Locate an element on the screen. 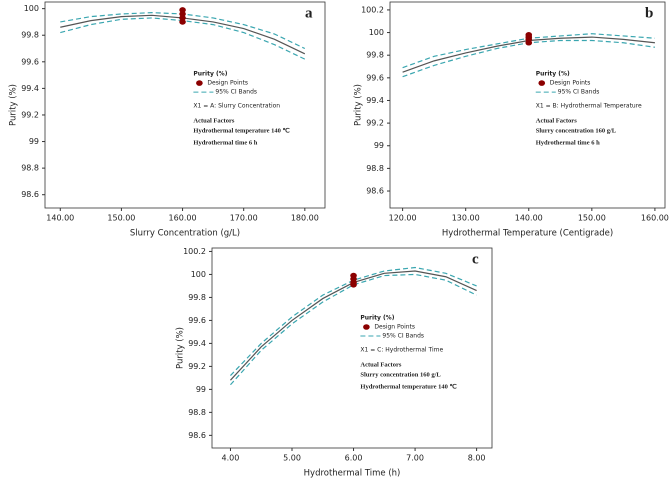  x-tick-label: 180.00 is located at coordinates (305, 218).